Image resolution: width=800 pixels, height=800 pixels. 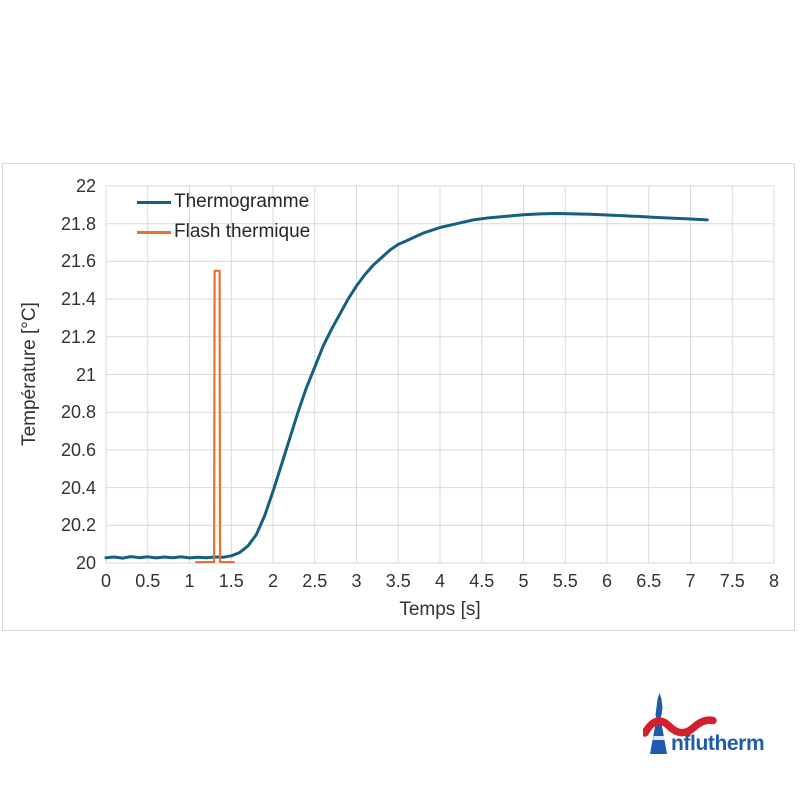 I want to click on x-tick-label: 7, so click(x=690, y=581).